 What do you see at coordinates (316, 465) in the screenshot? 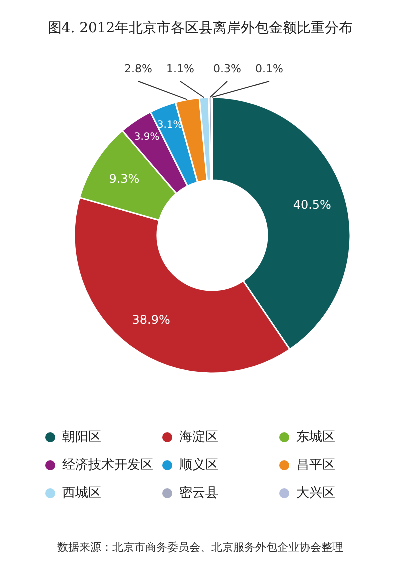
I see `legend-label: 昌平区` at bounding box center [316, 465].